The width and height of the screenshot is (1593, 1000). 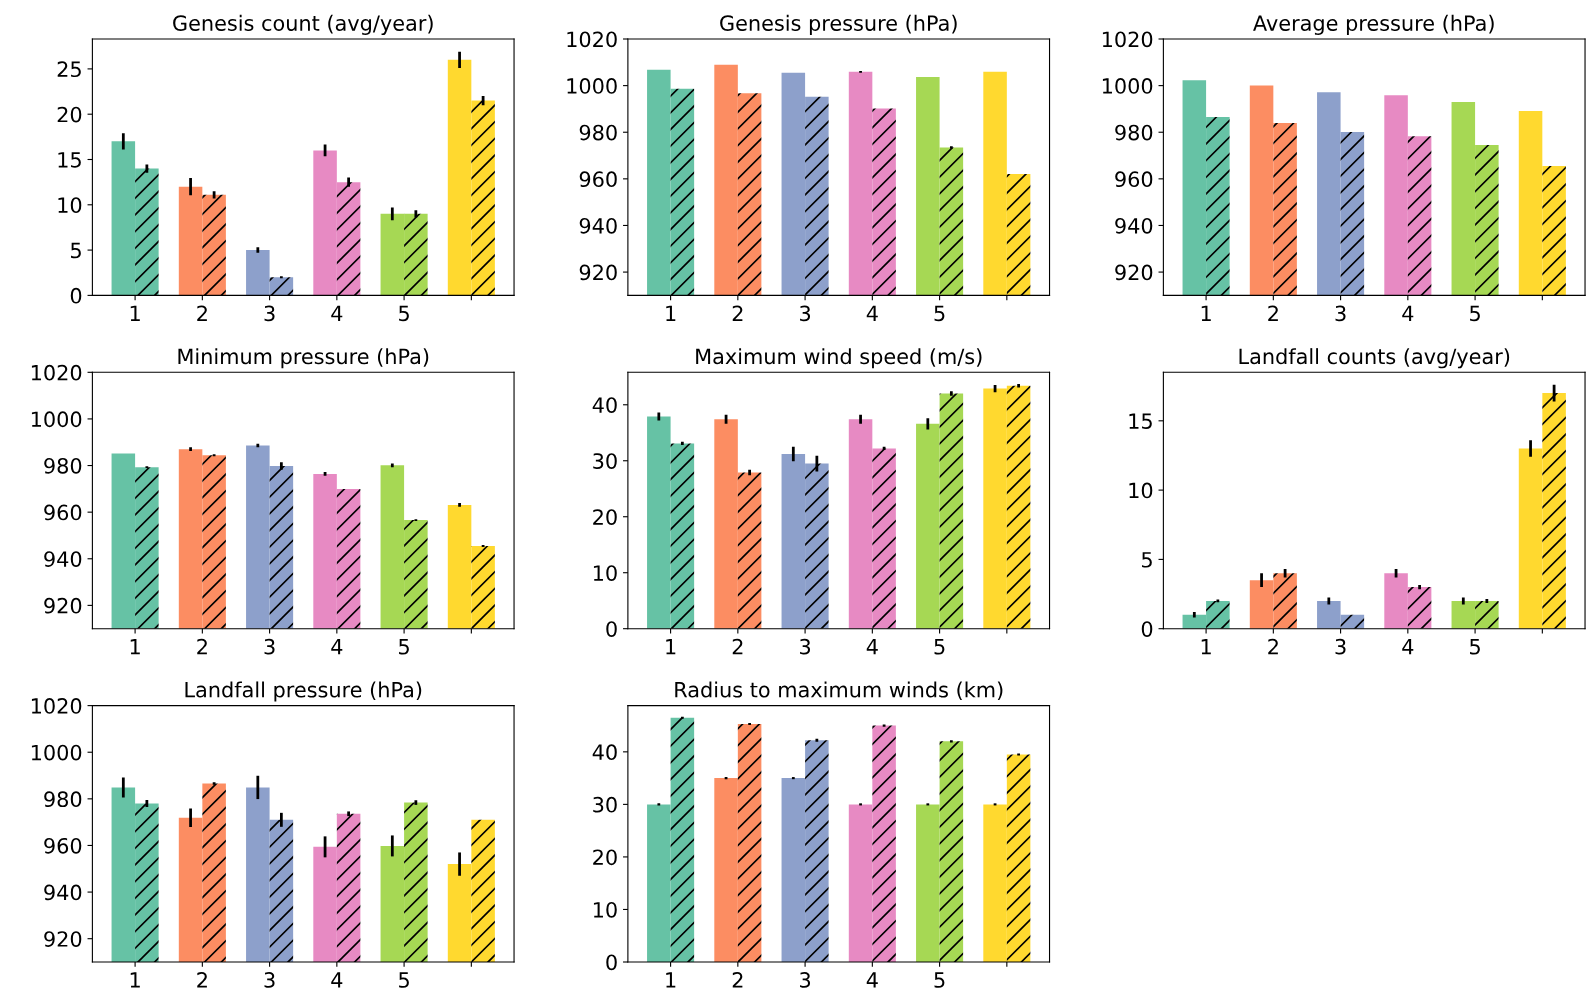 I want to click on y-tick-label: 30, so click(x=605, y=461).